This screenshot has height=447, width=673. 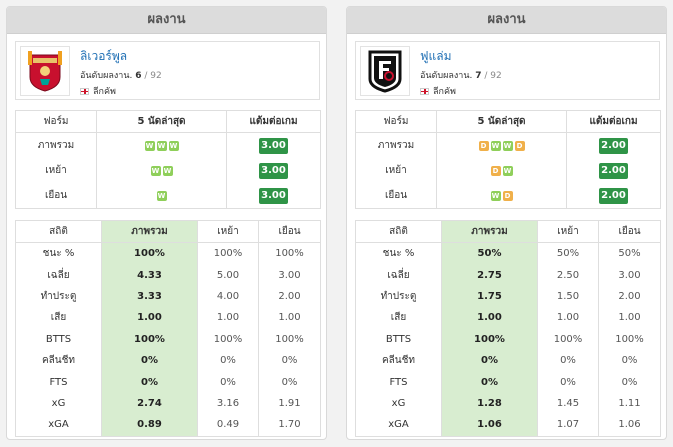 I want to click on stats-header-overall: ภาพรวม, so click(x=489, y=231).